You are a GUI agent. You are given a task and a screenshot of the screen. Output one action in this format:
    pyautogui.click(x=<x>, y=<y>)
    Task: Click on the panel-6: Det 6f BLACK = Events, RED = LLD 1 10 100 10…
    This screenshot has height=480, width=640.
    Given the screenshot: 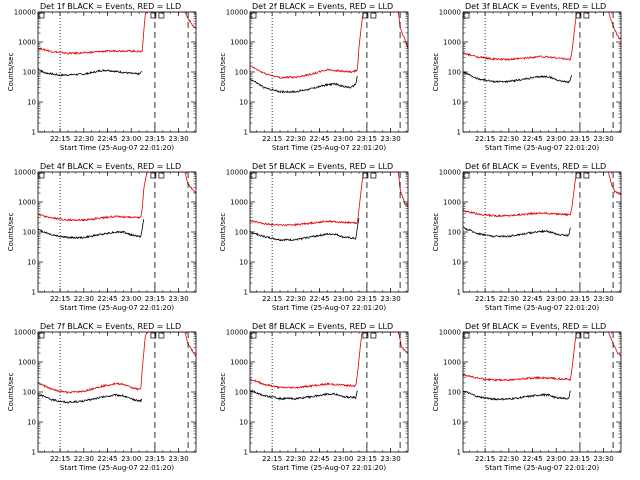 What is the action you would take?
    pyautogui.click(x=527, y=237)
    